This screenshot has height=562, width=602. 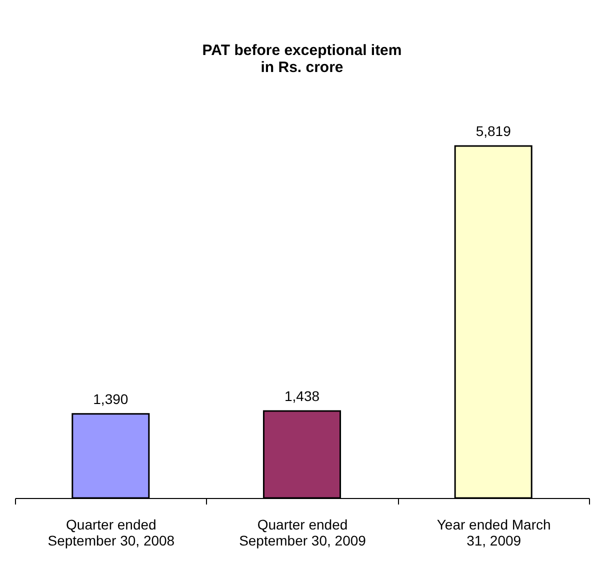 What do you see at coordinates (302, 532) in the screenshot?
I see `x-tick-label: Quarter ended September 30, 2009` at bounding box center [302, 532].